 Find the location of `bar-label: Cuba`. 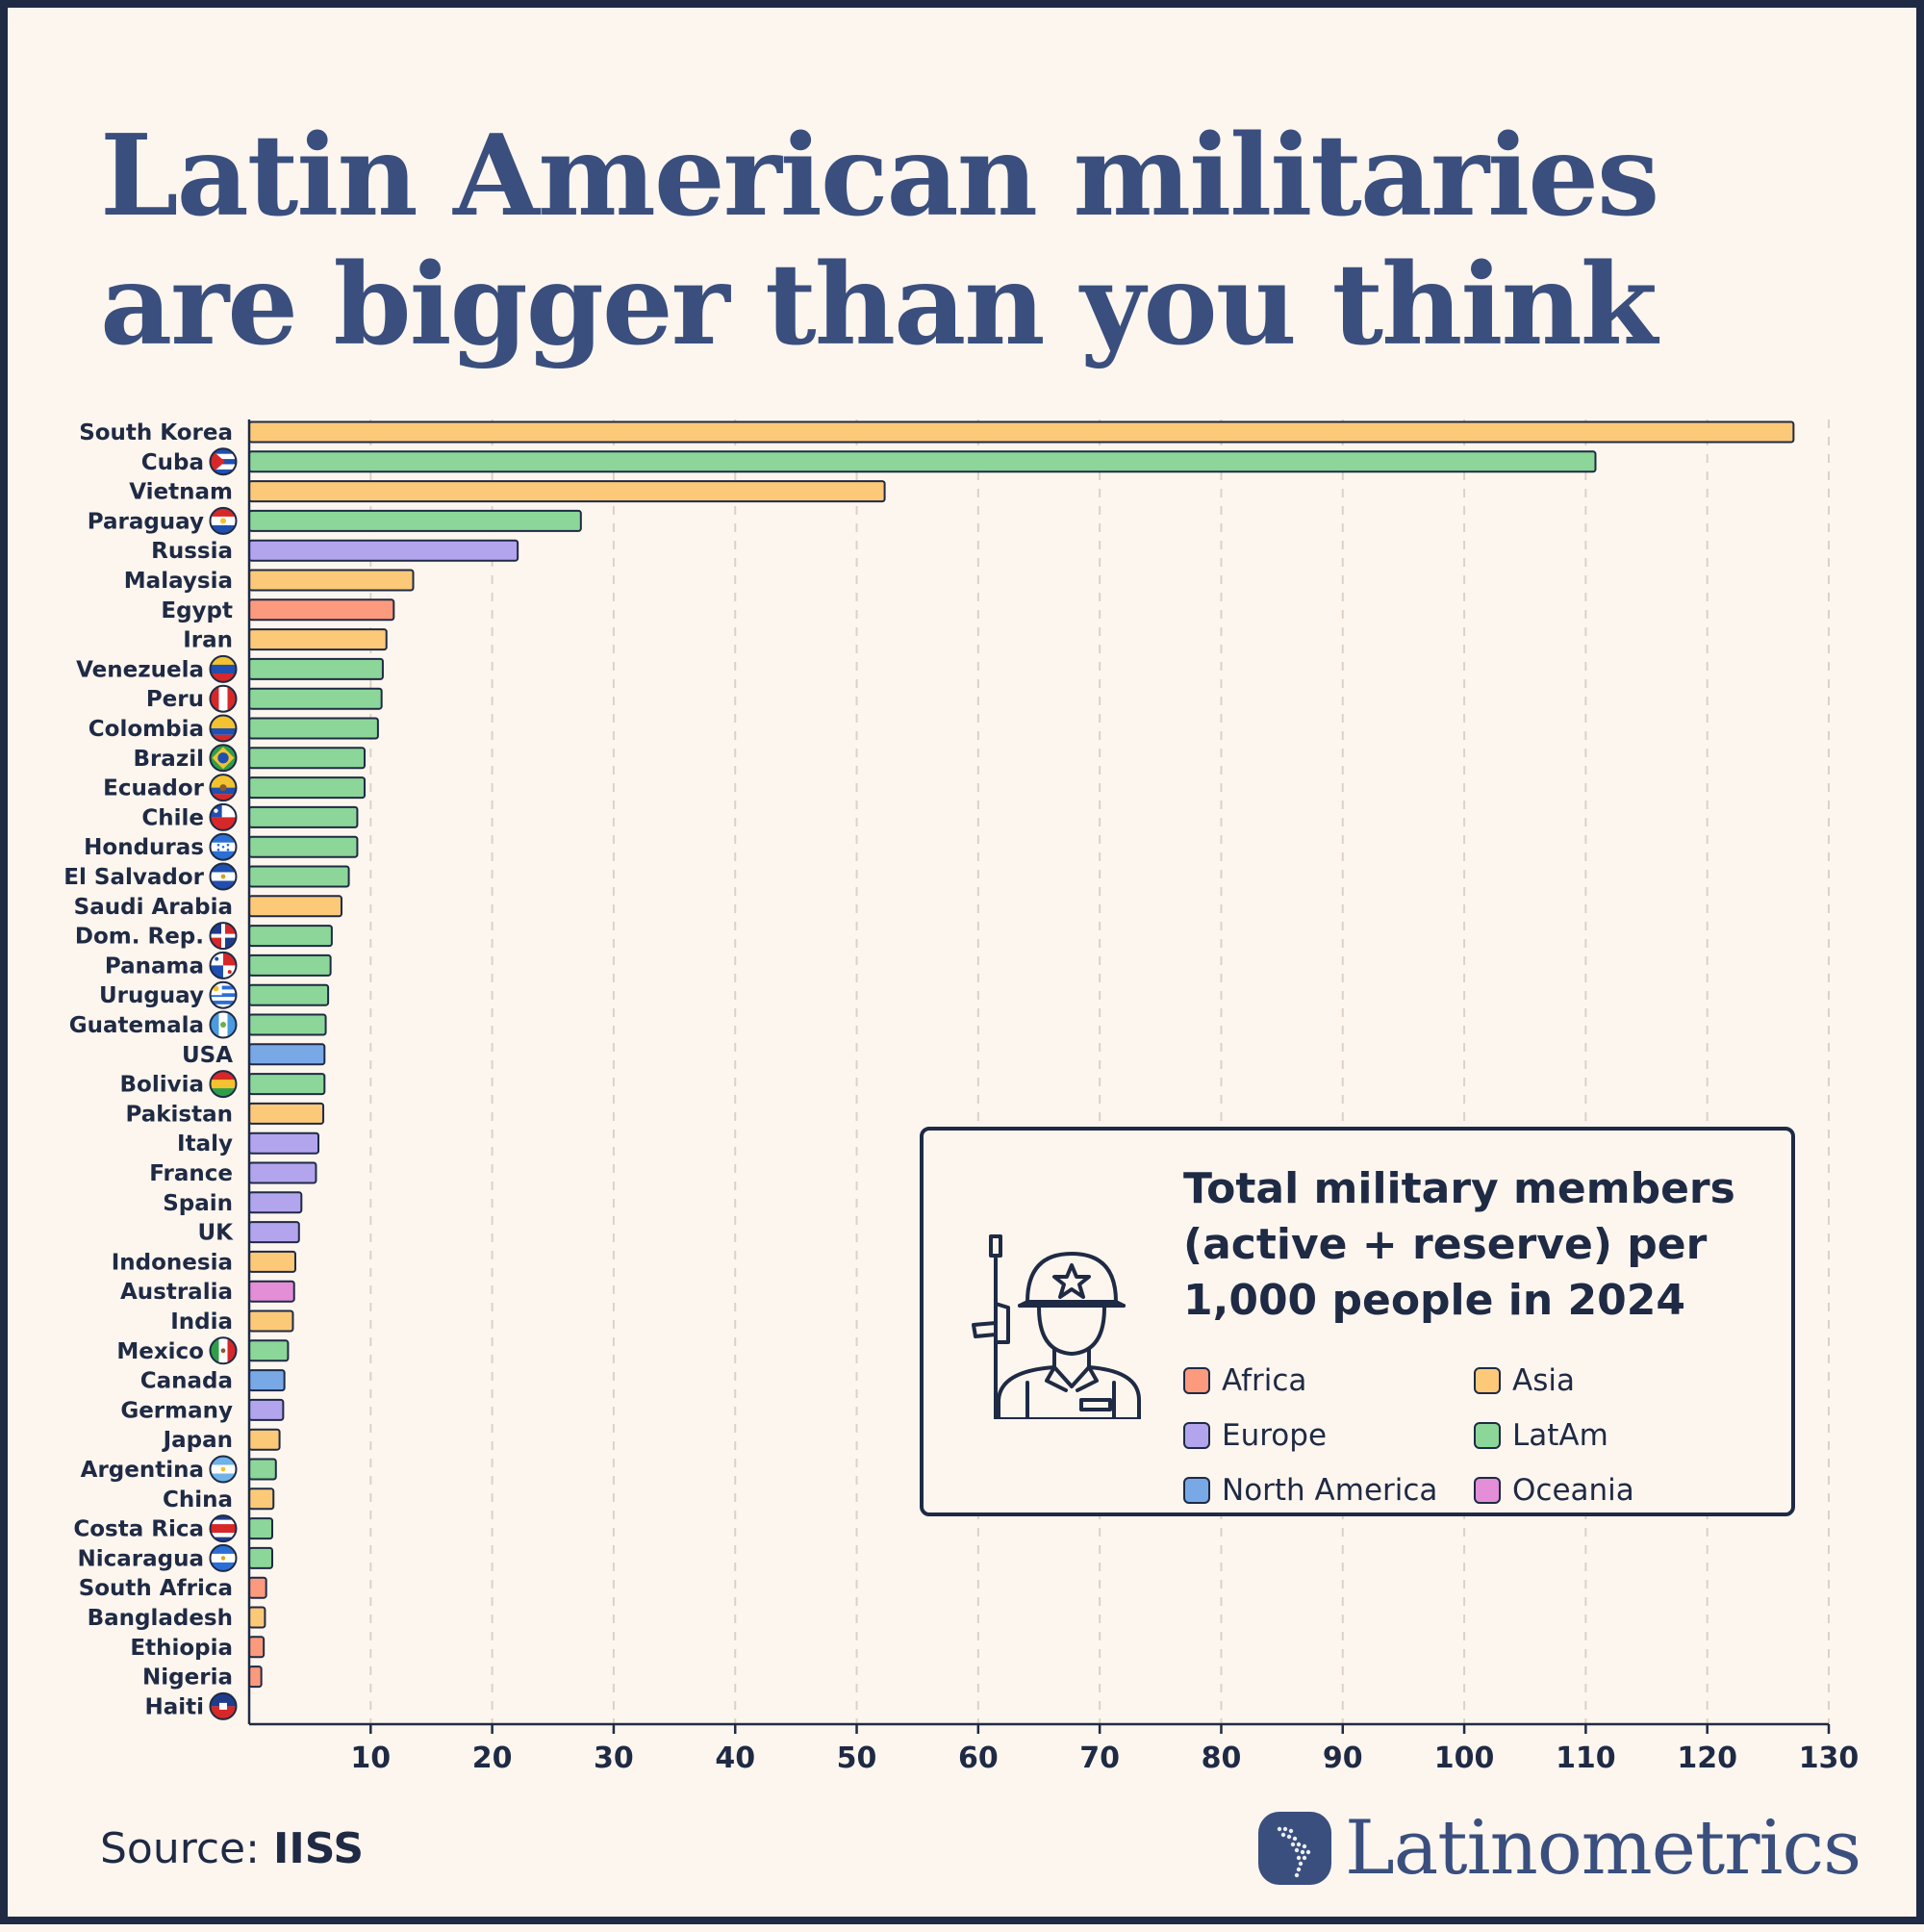

bar-label: Cuba is located at coordinates (172, 462).